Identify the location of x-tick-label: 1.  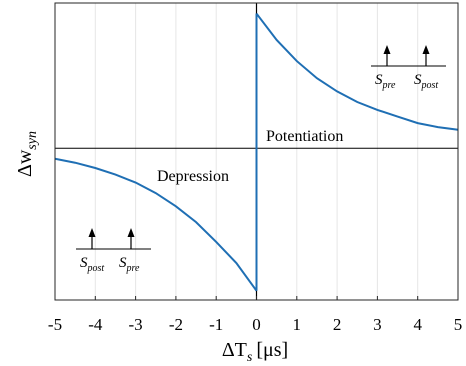
(297, 324).